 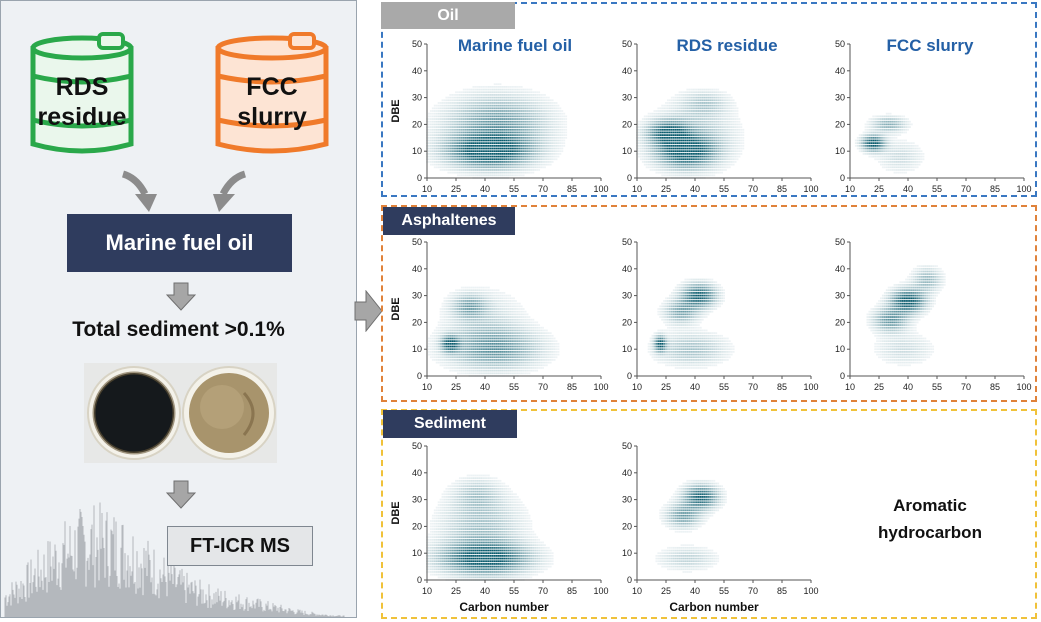 What do you see at coordinates (637, 189) in the screenshot?
I see `x-tick-label: 10` at bounding box center [637, 189].